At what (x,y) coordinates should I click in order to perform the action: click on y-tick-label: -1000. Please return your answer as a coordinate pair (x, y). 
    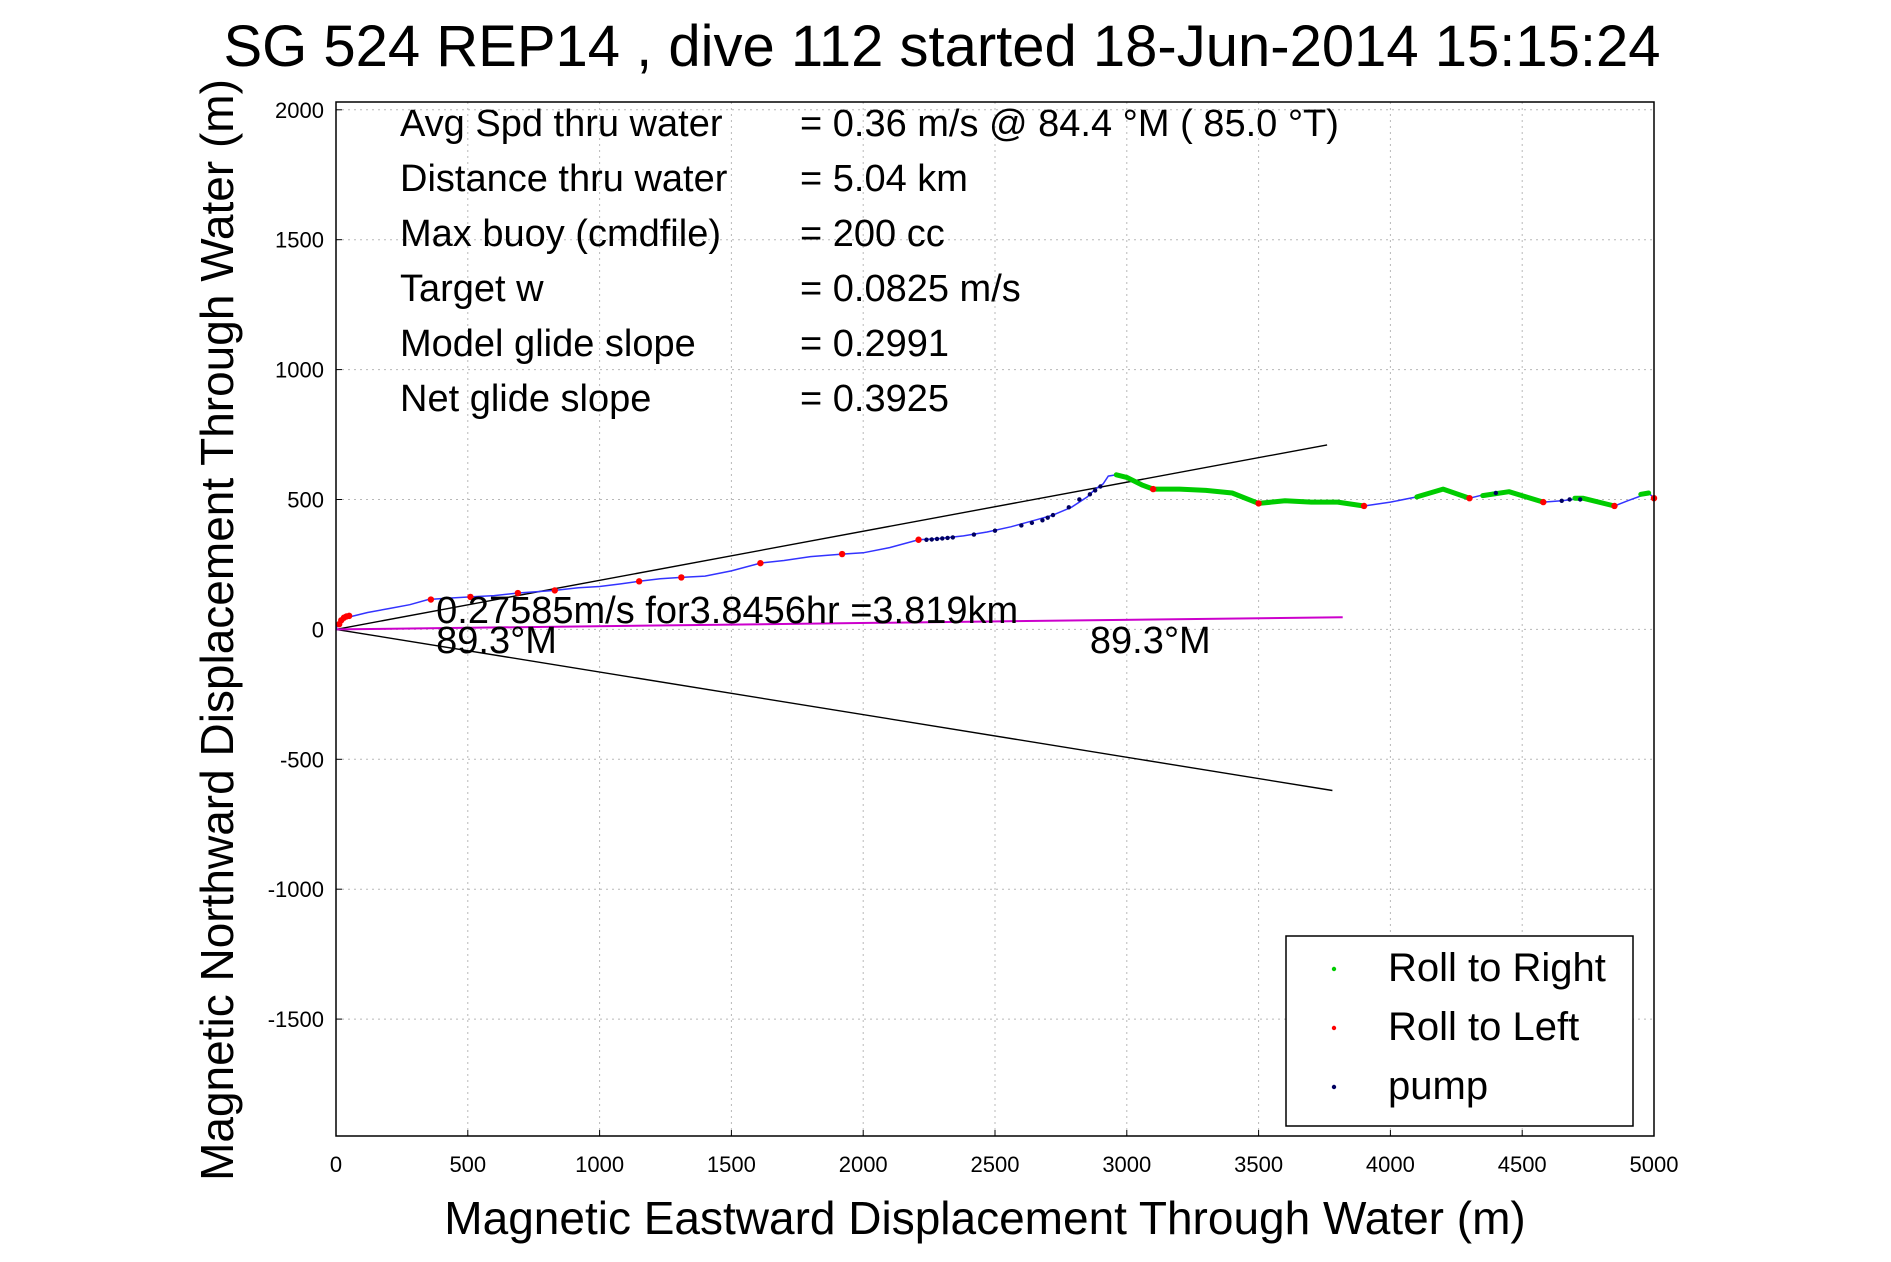
    Looking at the image, I should click on (296, 889).